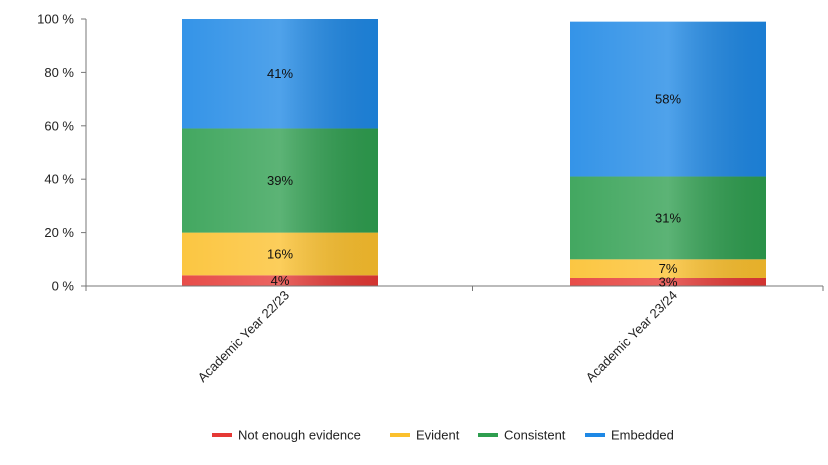  Describe the element at coordinates (438, 435) in the screenshot. I see `legend-label: Evident` at that location.